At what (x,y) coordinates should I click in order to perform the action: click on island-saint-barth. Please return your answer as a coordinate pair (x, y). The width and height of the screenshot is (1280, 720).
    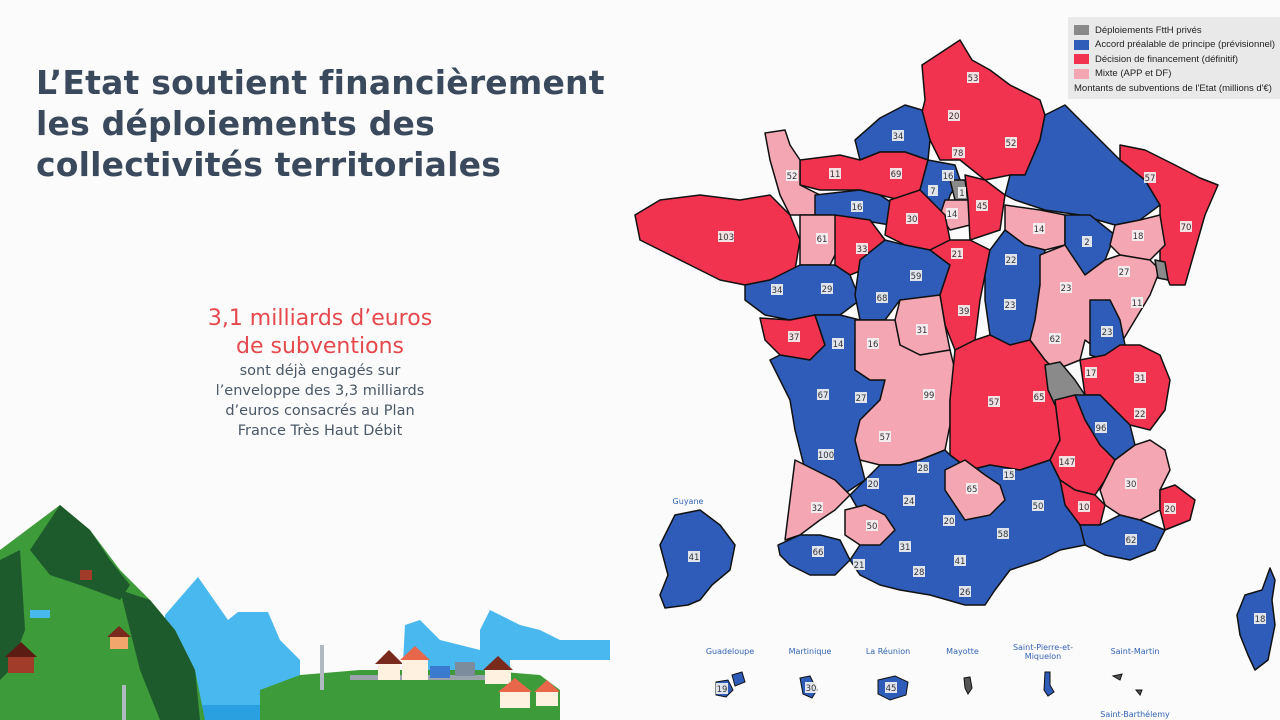
    Looking at the image, I should click on (1138, 692).